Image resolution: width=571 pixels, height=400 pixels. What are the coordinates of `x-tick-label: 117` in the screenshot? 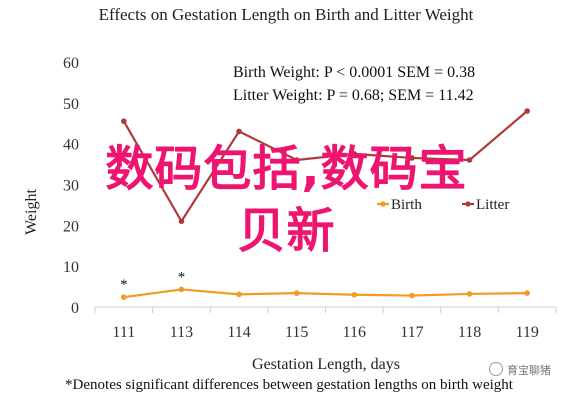 It's located at (411, 332).